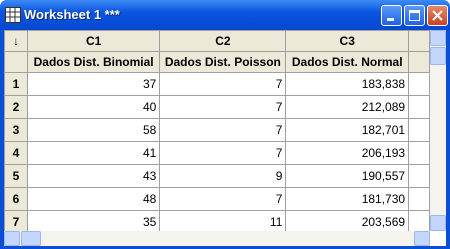 Image resolution: width=450 pixels, height=249 pixels. What do you see at coordinates (16, 153) in the screenshot?
I see `row-label: 4` at bounding box center [16, 153].